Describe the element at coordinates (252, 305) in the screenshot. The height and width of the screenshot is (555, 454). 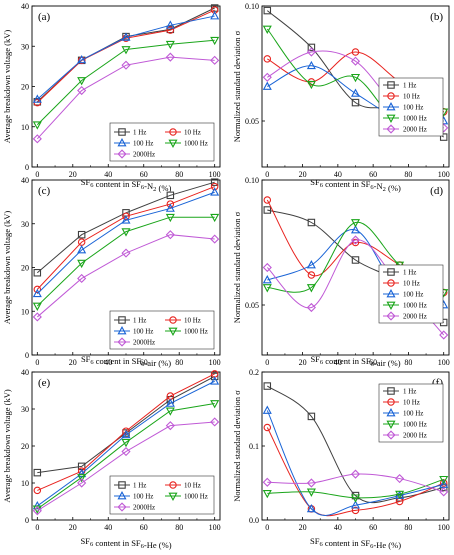
I see `y-tick-label: 0.05` at that location.